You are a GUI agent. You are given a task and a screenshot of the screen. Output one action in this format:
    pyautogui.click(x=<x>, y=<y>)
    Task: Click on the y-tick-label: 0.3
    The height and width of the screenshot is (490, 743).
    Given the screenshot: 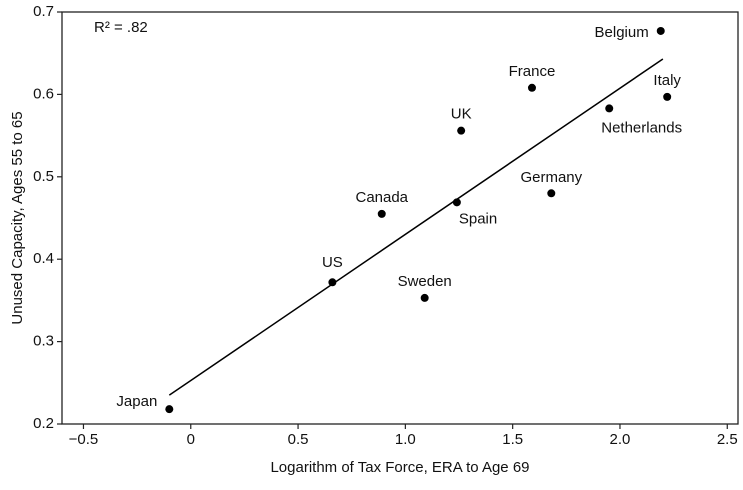 What is the action you would take?
    pyautogui.click(x=43, y=341)
    